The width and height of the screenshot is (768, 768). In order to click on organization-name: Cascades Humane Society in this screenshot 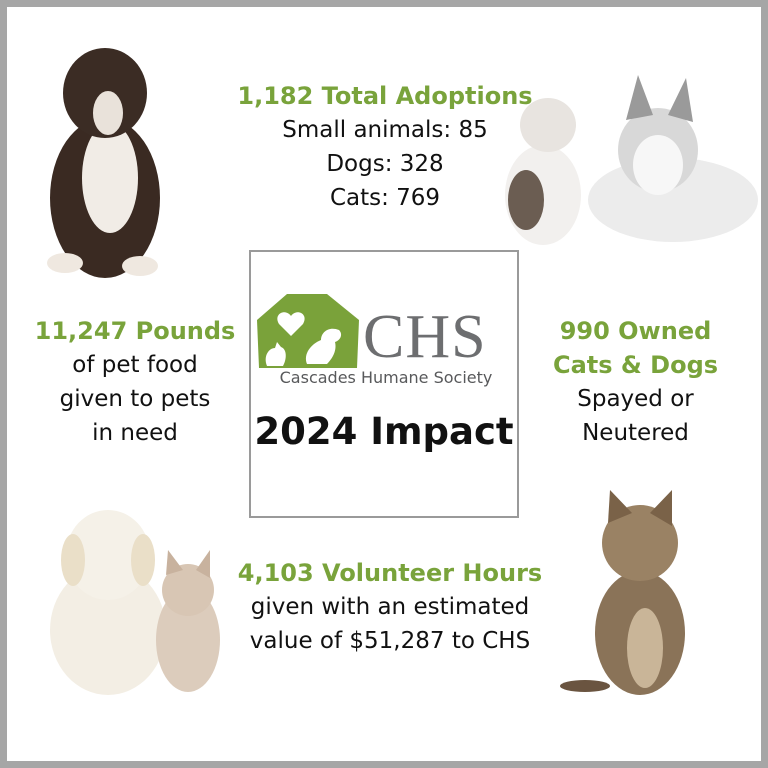, I will do `click(386, 377)`.